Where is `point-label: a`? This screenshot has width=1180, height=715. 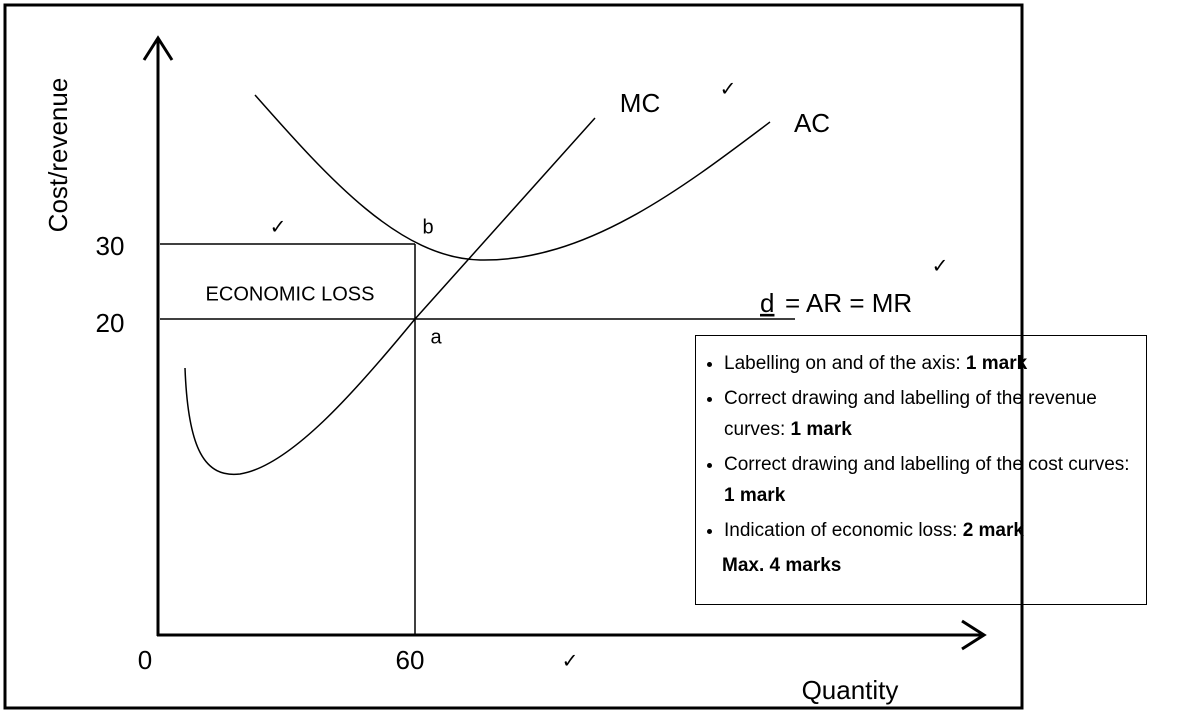 point-label: a is located at coordinates (436, 337).